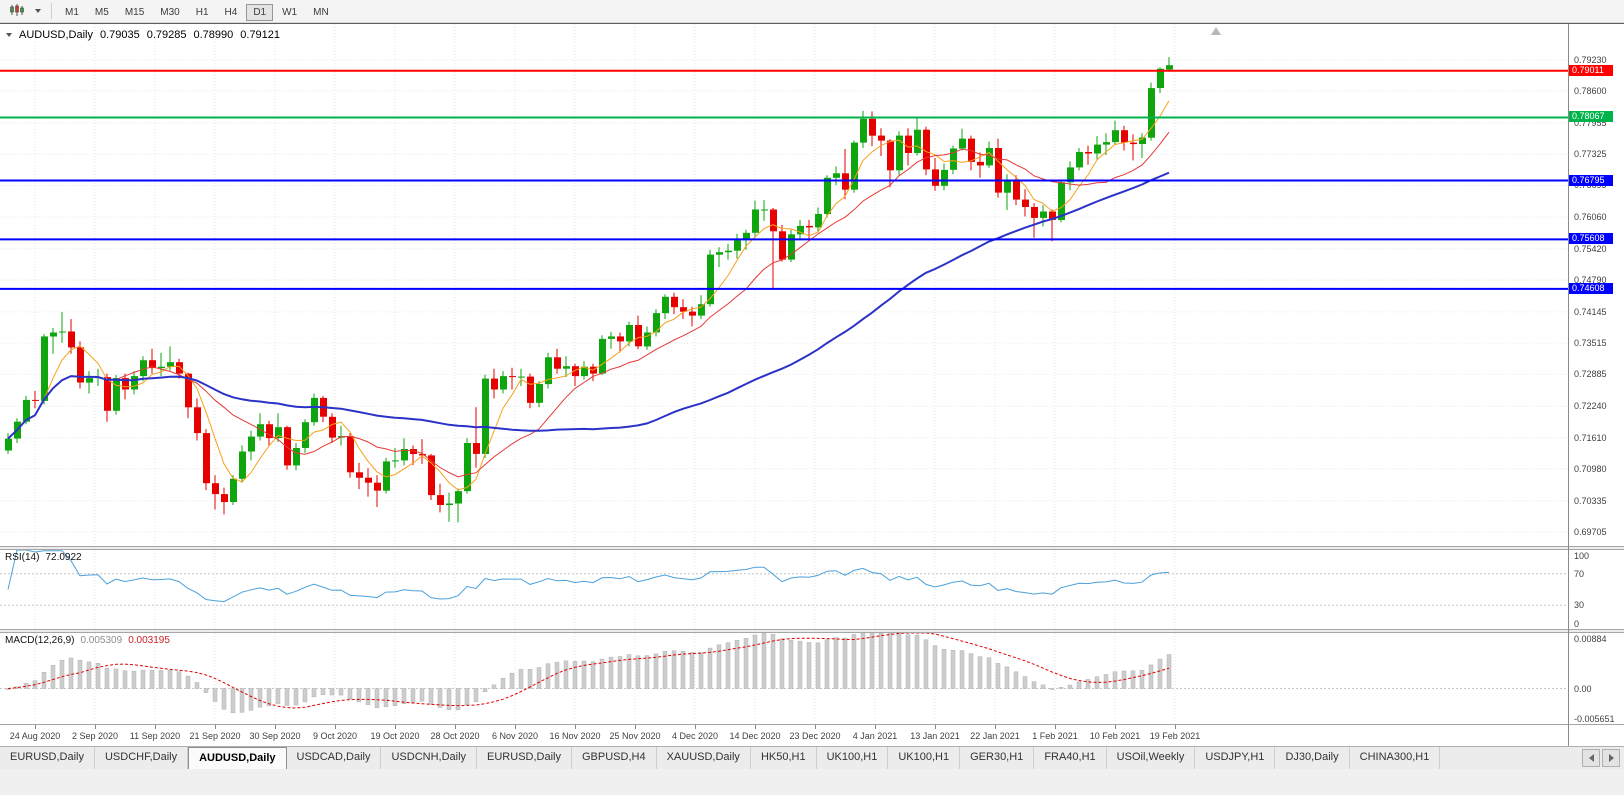 This screenshot has height=795, width=1624. What do you see at coordinates (995, 736) in the screenshot?
I see `date-axis-label: 22 Jan 2021` at bounding box center [995, 736].